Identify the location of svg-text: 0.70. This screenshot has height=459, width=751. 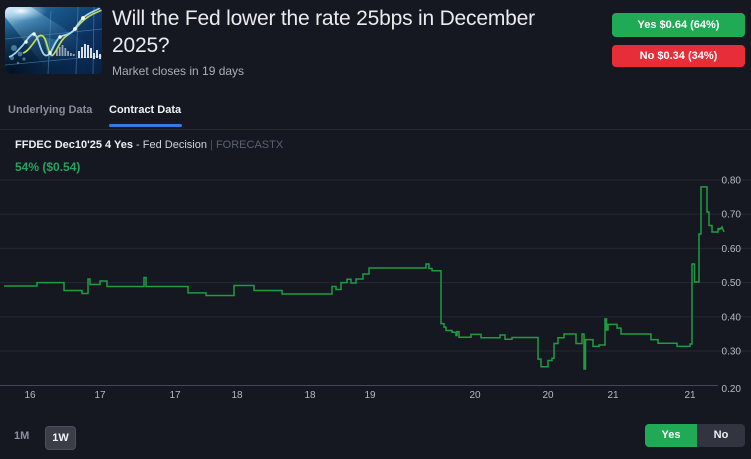
(732, 215).